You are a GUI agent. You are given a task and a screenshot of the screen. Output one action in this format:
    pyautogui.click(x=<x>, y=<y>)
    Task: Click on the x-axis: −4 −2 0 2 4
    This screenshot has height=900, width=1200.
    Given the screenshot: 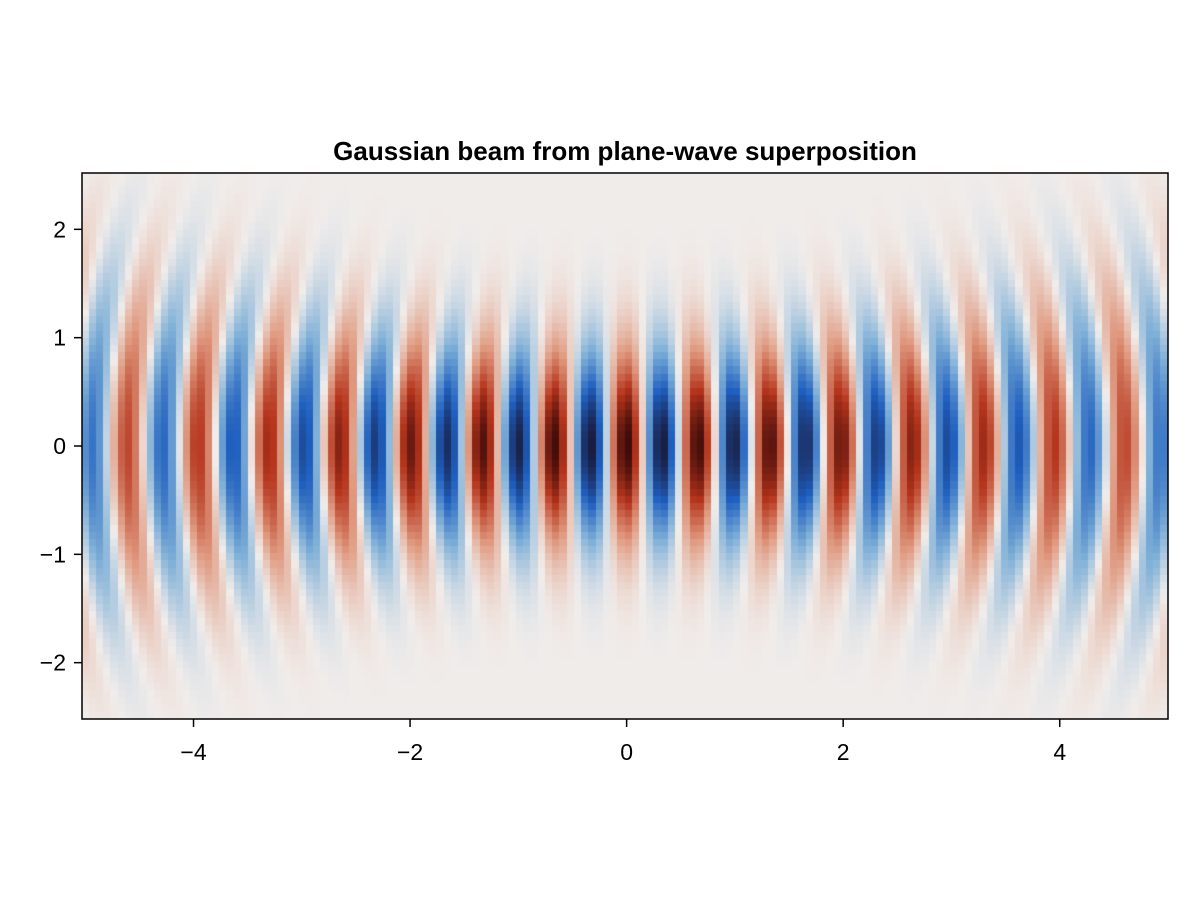 What is the action you would take?
    pyautogui.click(x=623, y=742)
    